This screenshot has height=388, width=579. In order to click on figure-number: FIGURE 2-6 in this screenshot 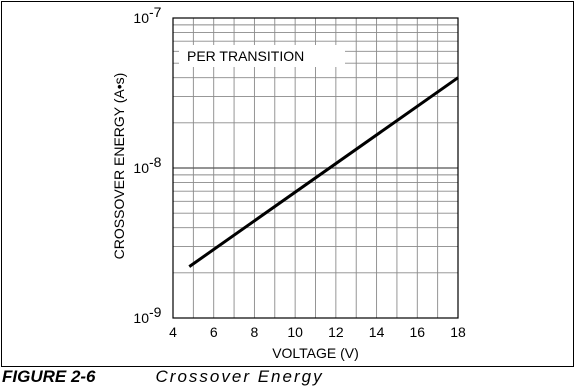, I will do `click(49, 376)`.